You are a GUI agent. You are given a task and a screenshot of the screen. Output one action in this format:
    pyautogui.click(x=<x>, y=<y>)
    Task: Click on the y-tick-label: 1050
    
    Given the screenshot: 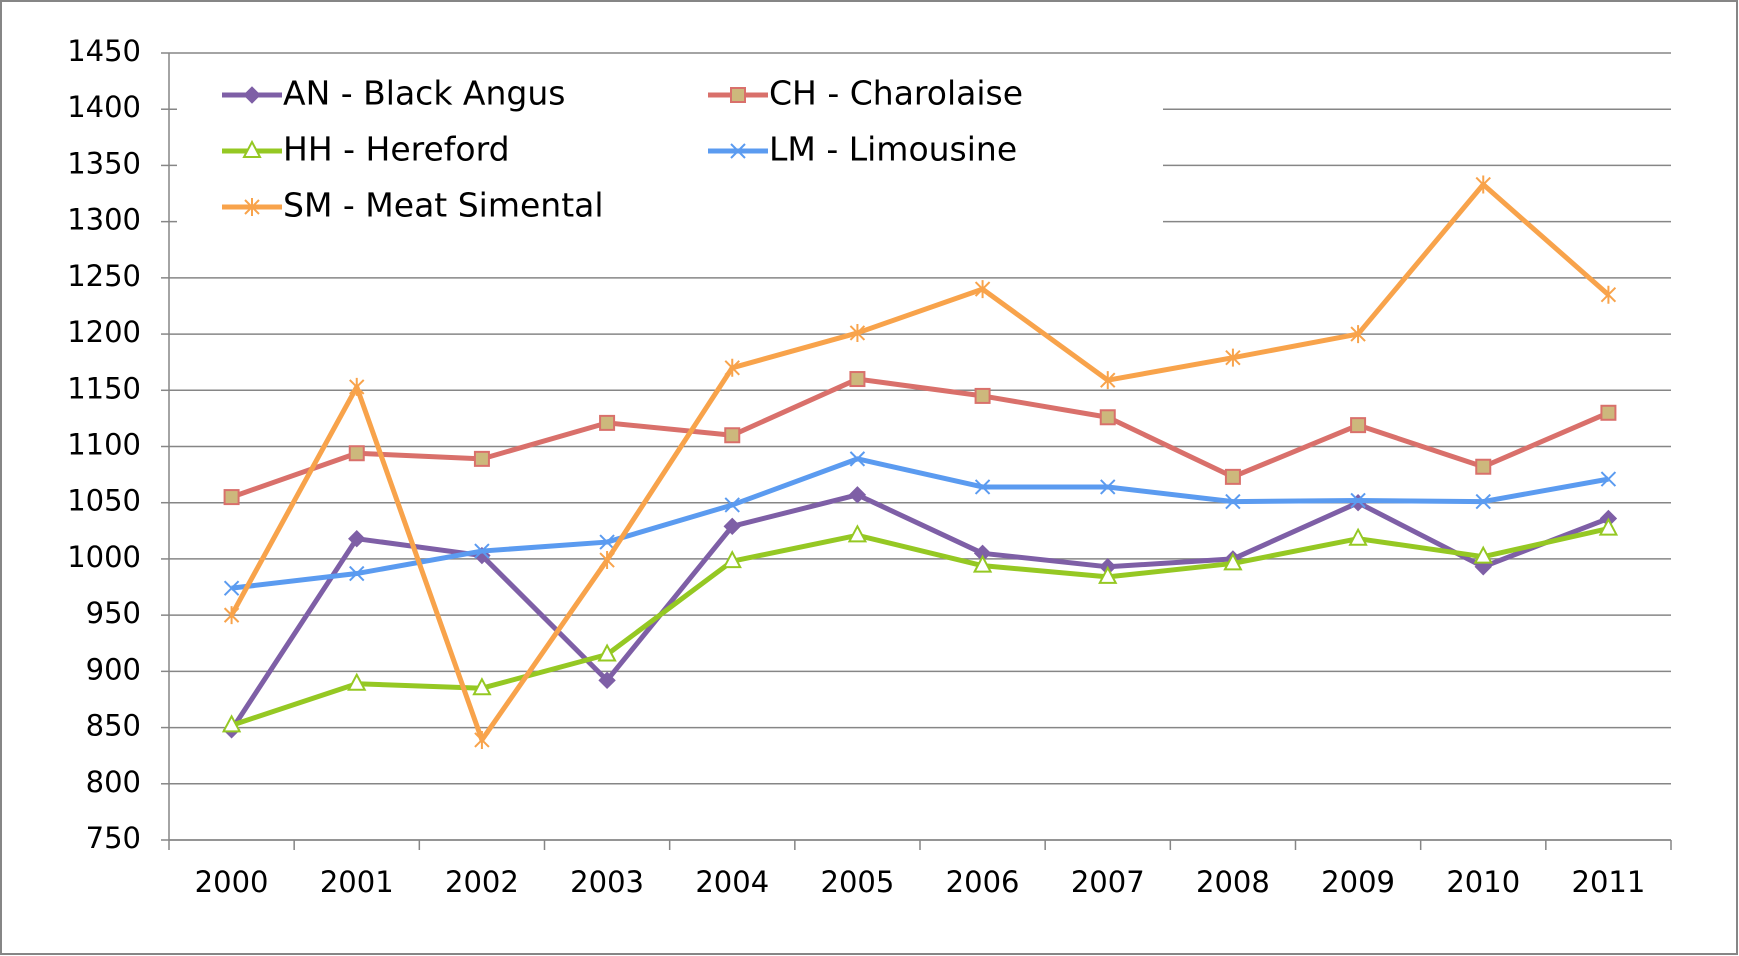 What is the action you would take?
    pyautogui.click(x=104, y=501)
    